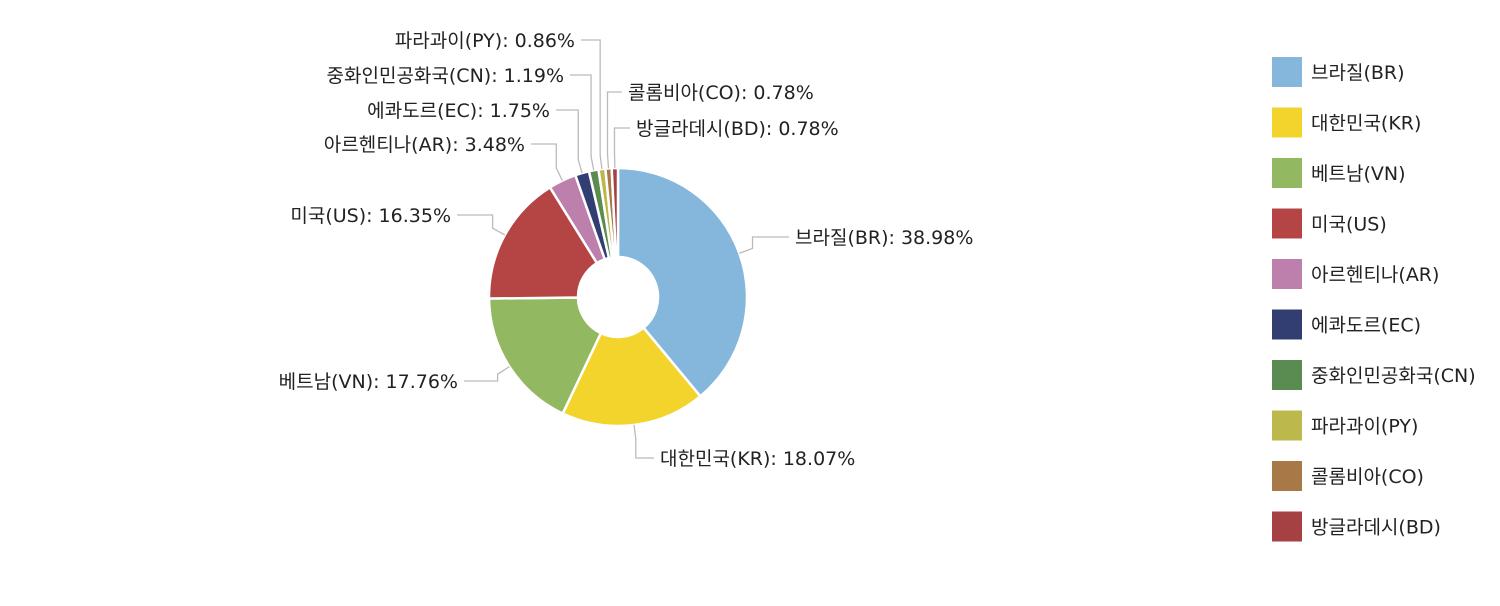  I want to click on slice-label: 중화인민공화국(CN): 1.19%, so click(445, 76).